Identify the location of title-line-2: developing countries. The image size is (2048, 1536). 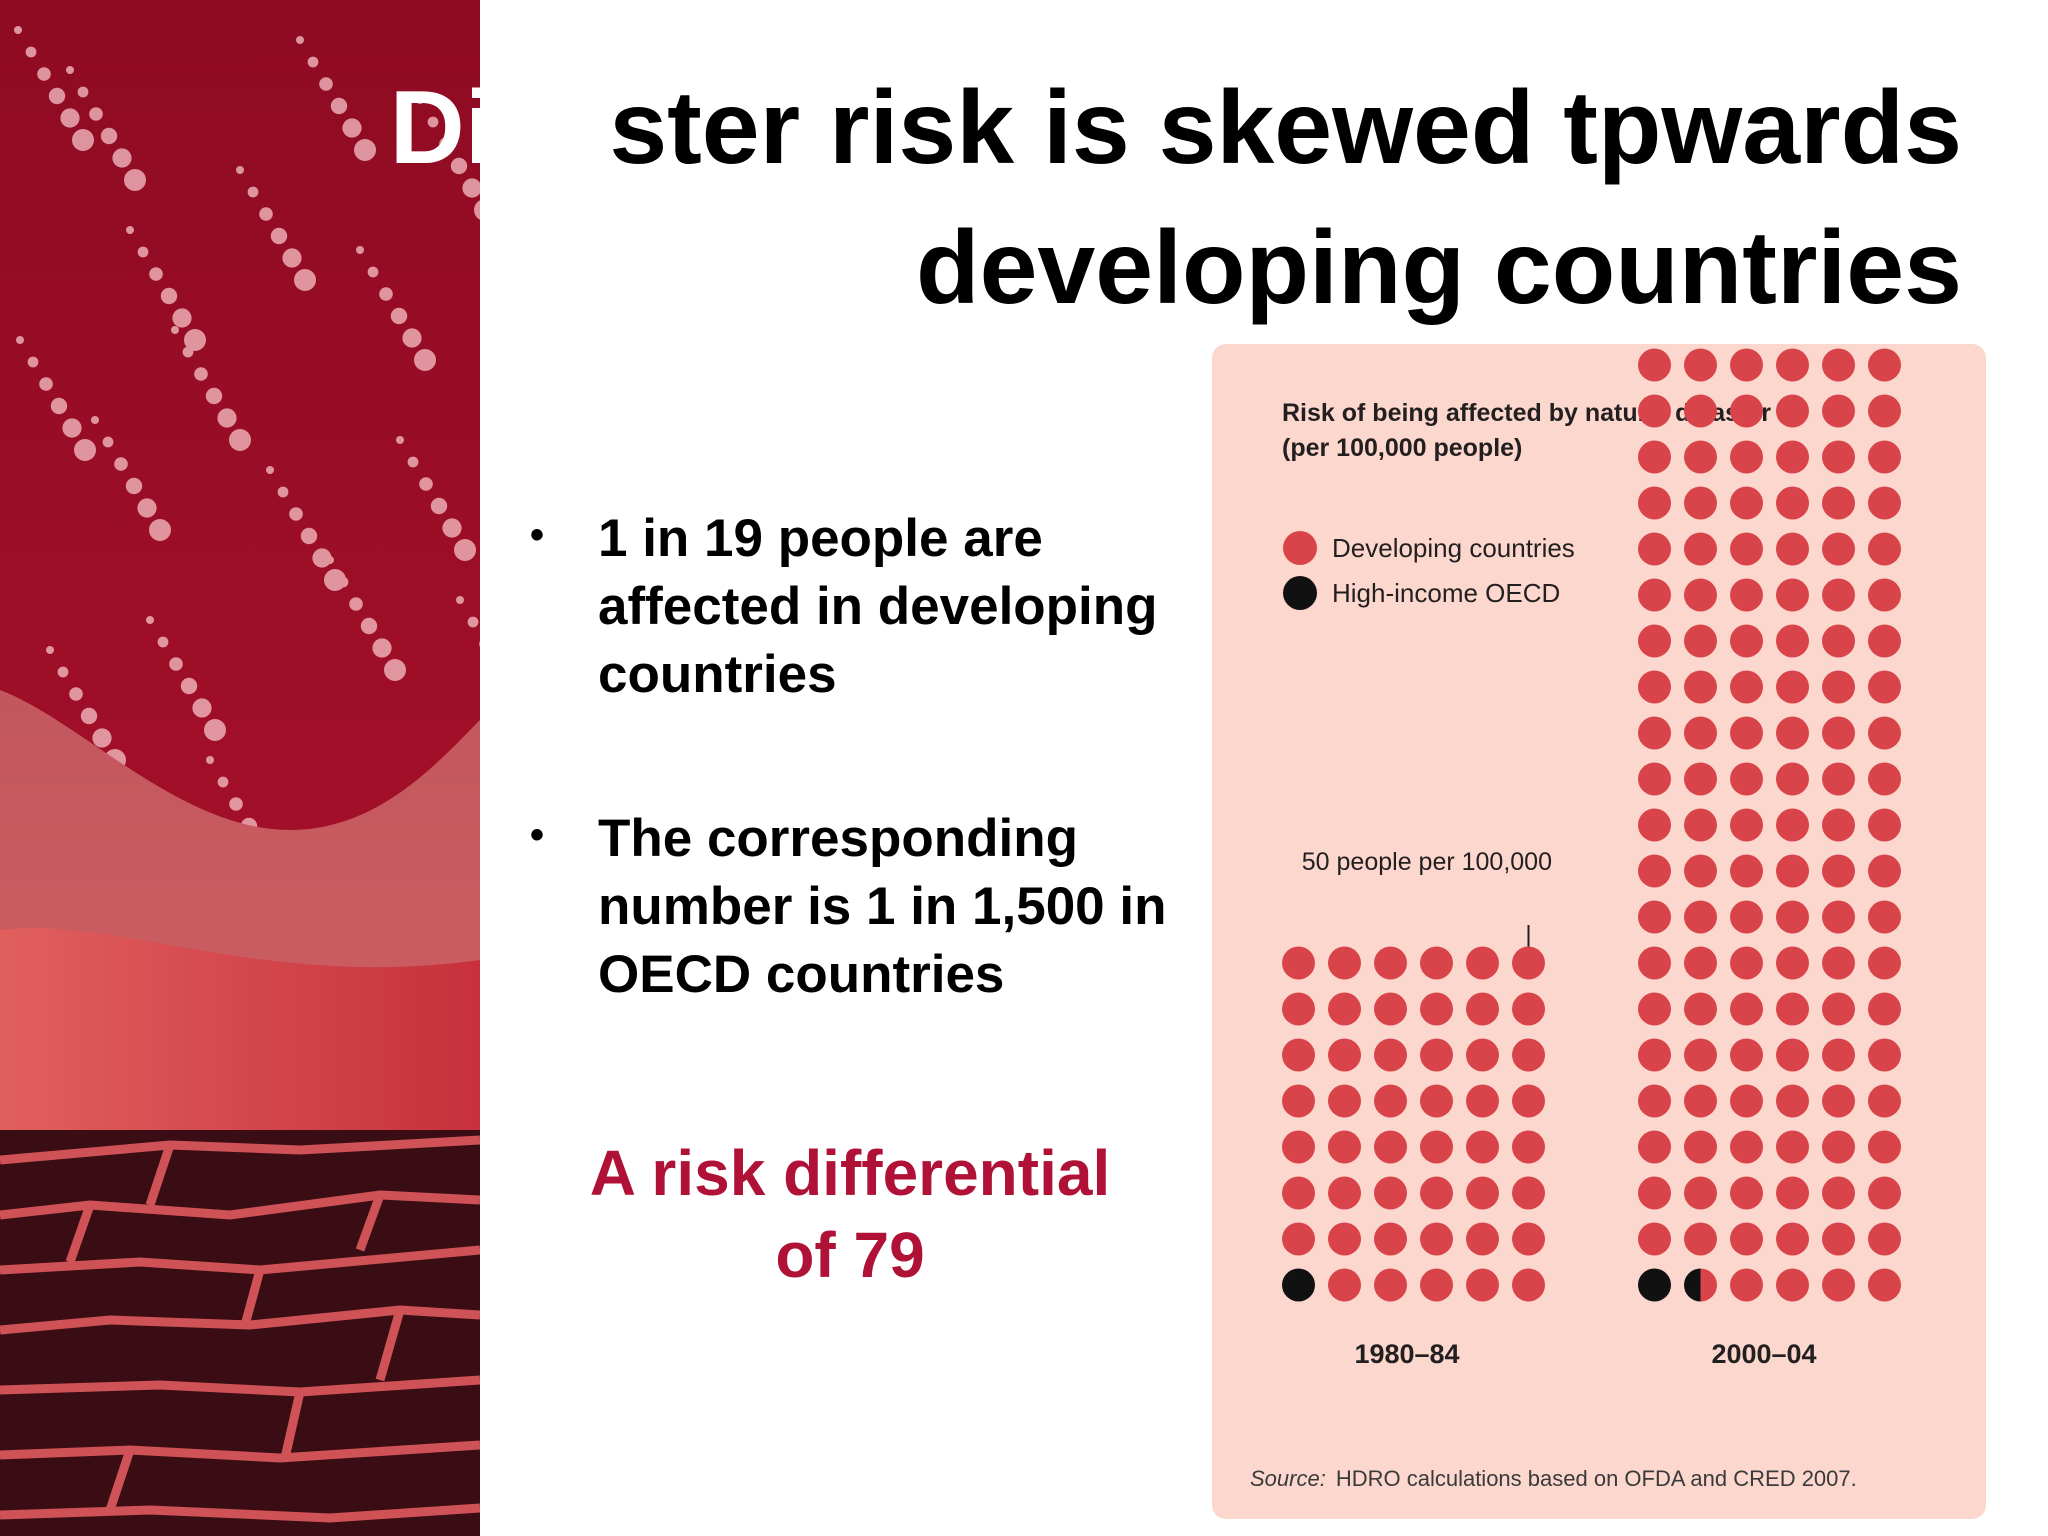
(1439, 268).